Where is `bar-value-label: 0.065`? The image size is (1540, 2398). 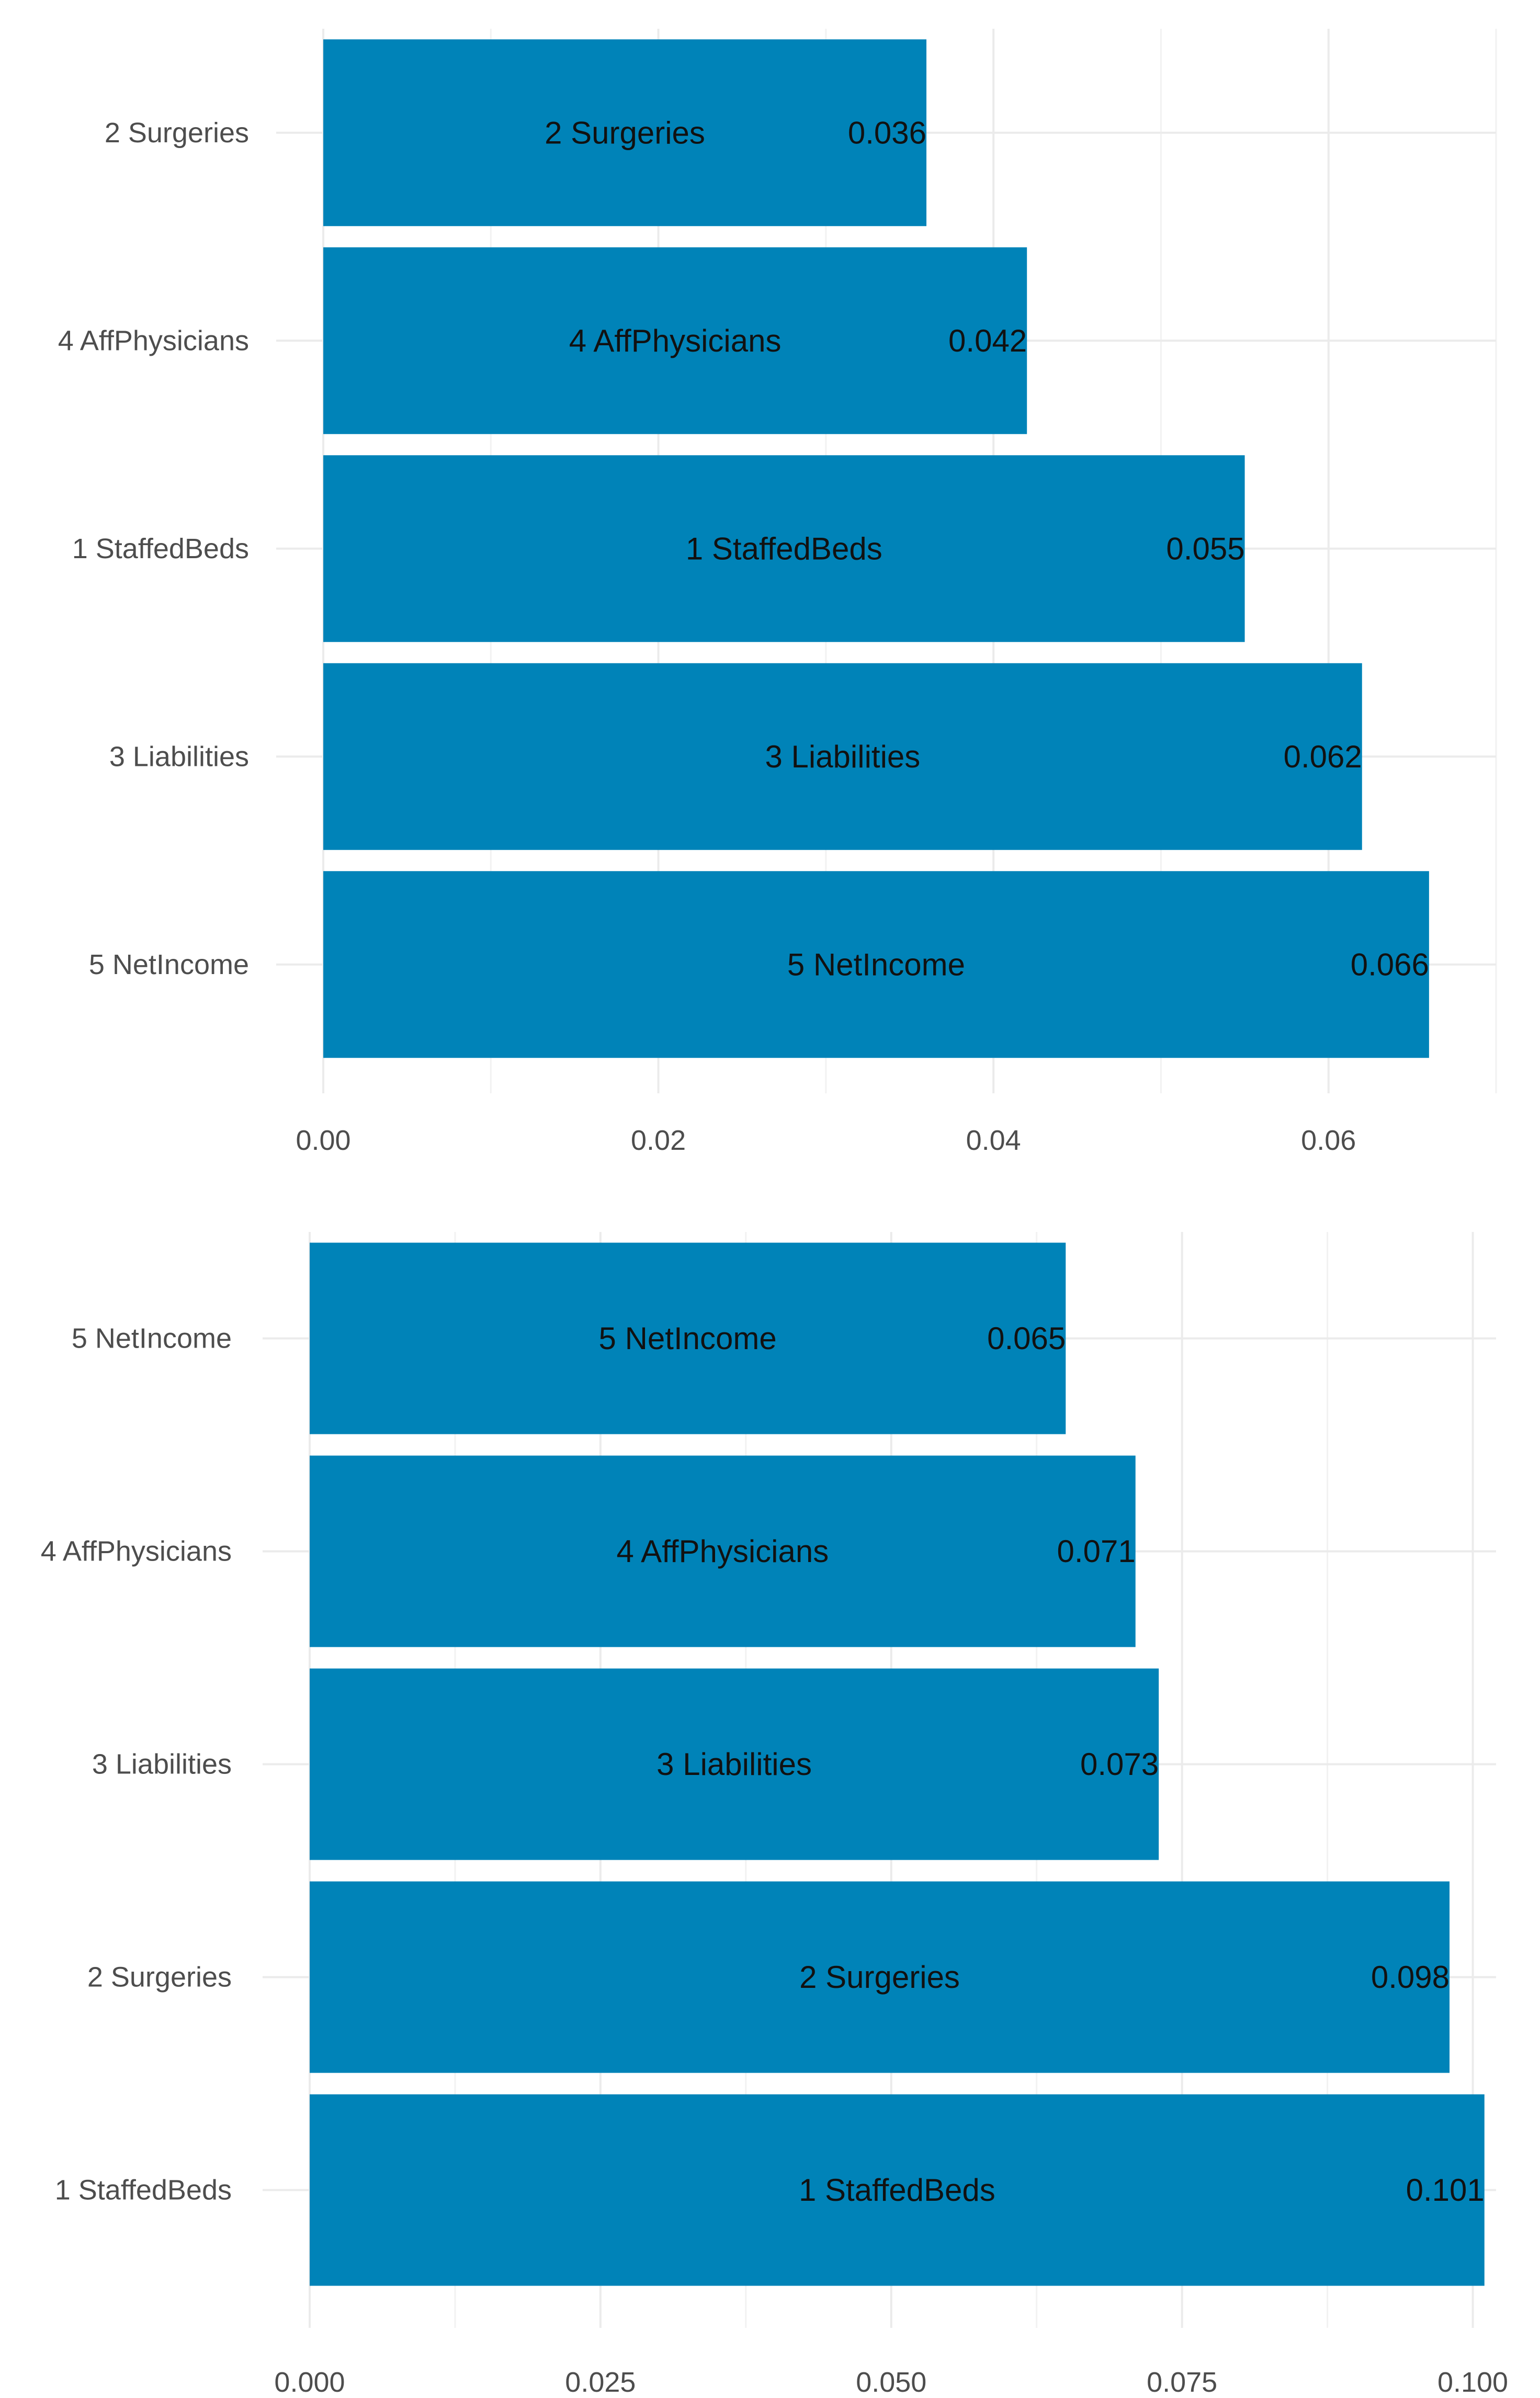 bar-value-label: 0.065 is located at coordinates (1026, 1338).